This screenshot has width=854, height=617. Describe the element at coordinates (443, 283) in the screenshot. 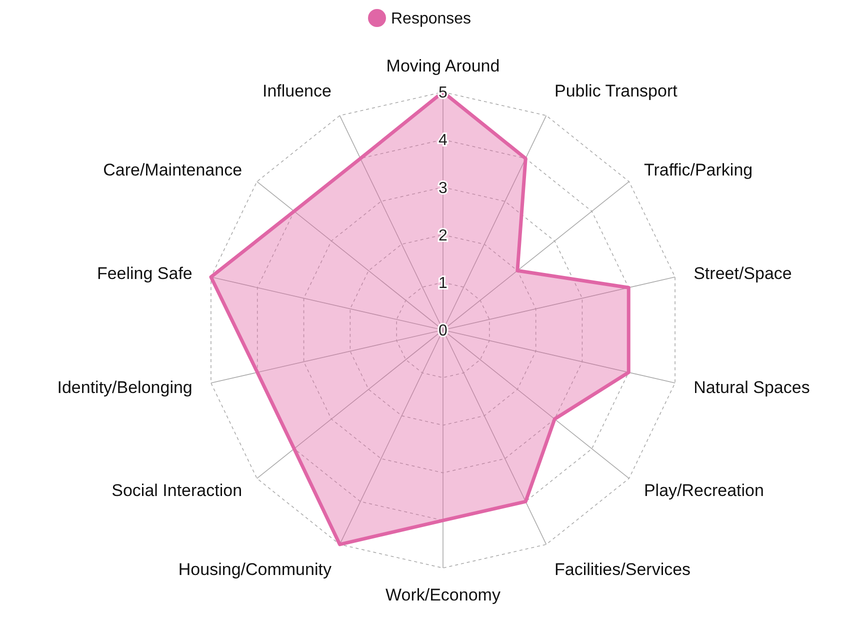

I see `y-tick-label: 1` at that location.